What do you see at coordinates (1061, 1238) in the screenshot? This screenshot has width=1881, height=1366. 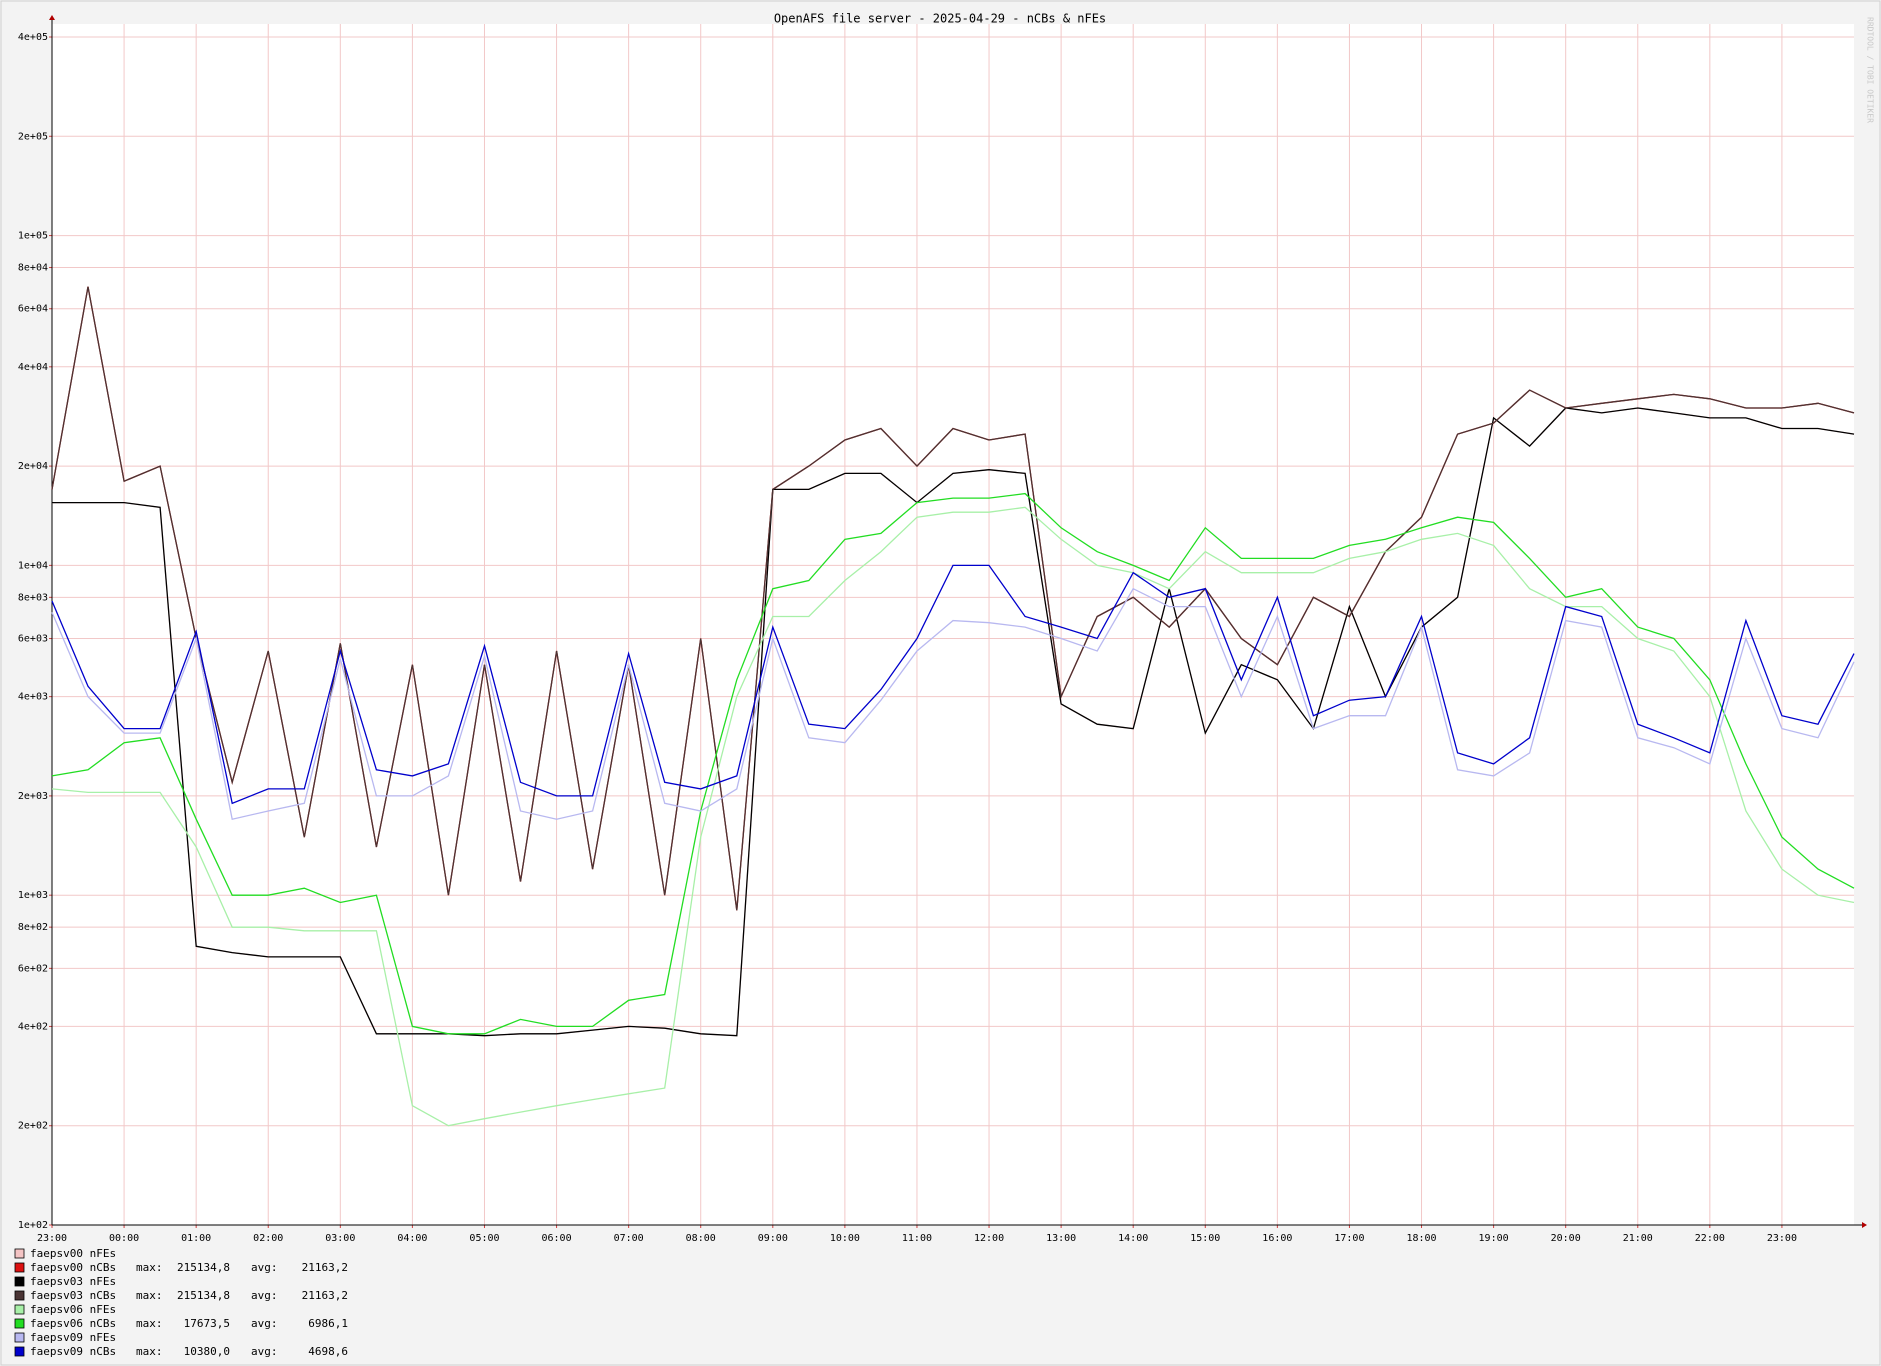 I see `x-tick-label: 13:00` at bounding box center [1061, 1238].